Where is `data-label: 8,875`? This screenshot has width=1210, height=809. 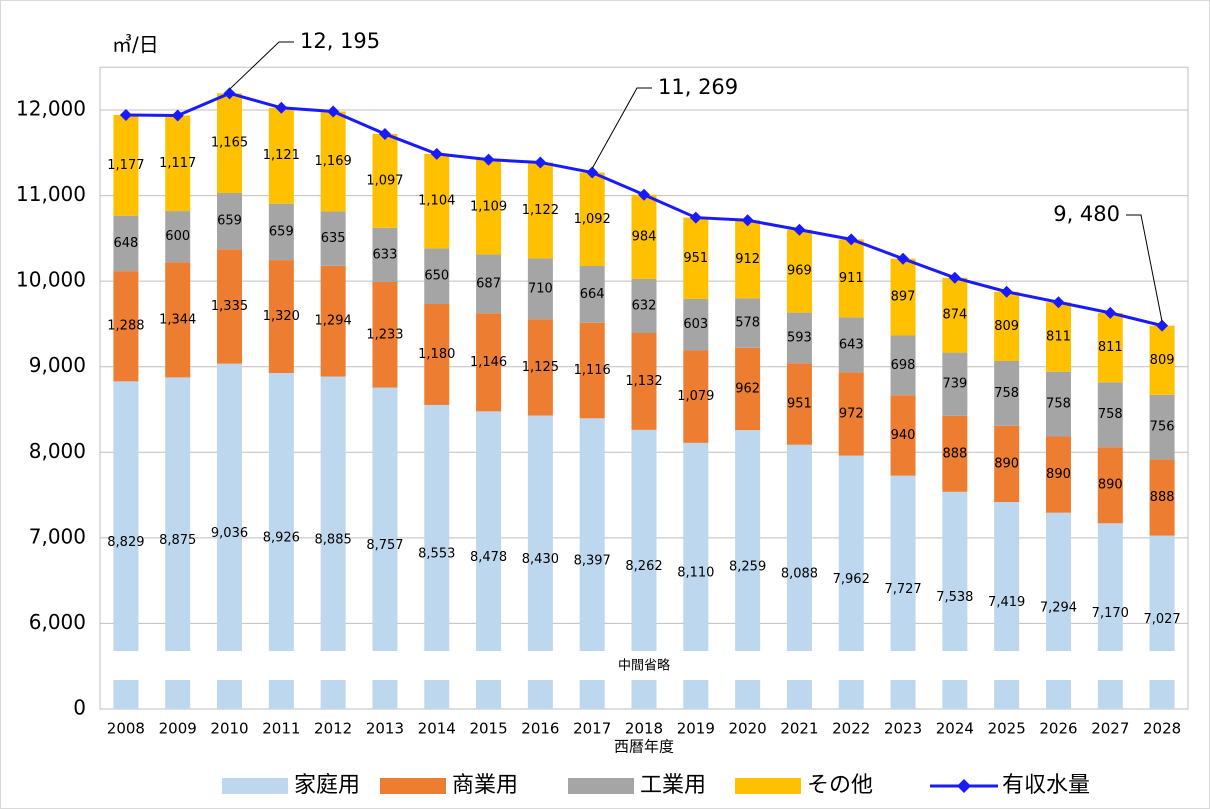 data-label: 8,875 is located at coordinates (177, 540).